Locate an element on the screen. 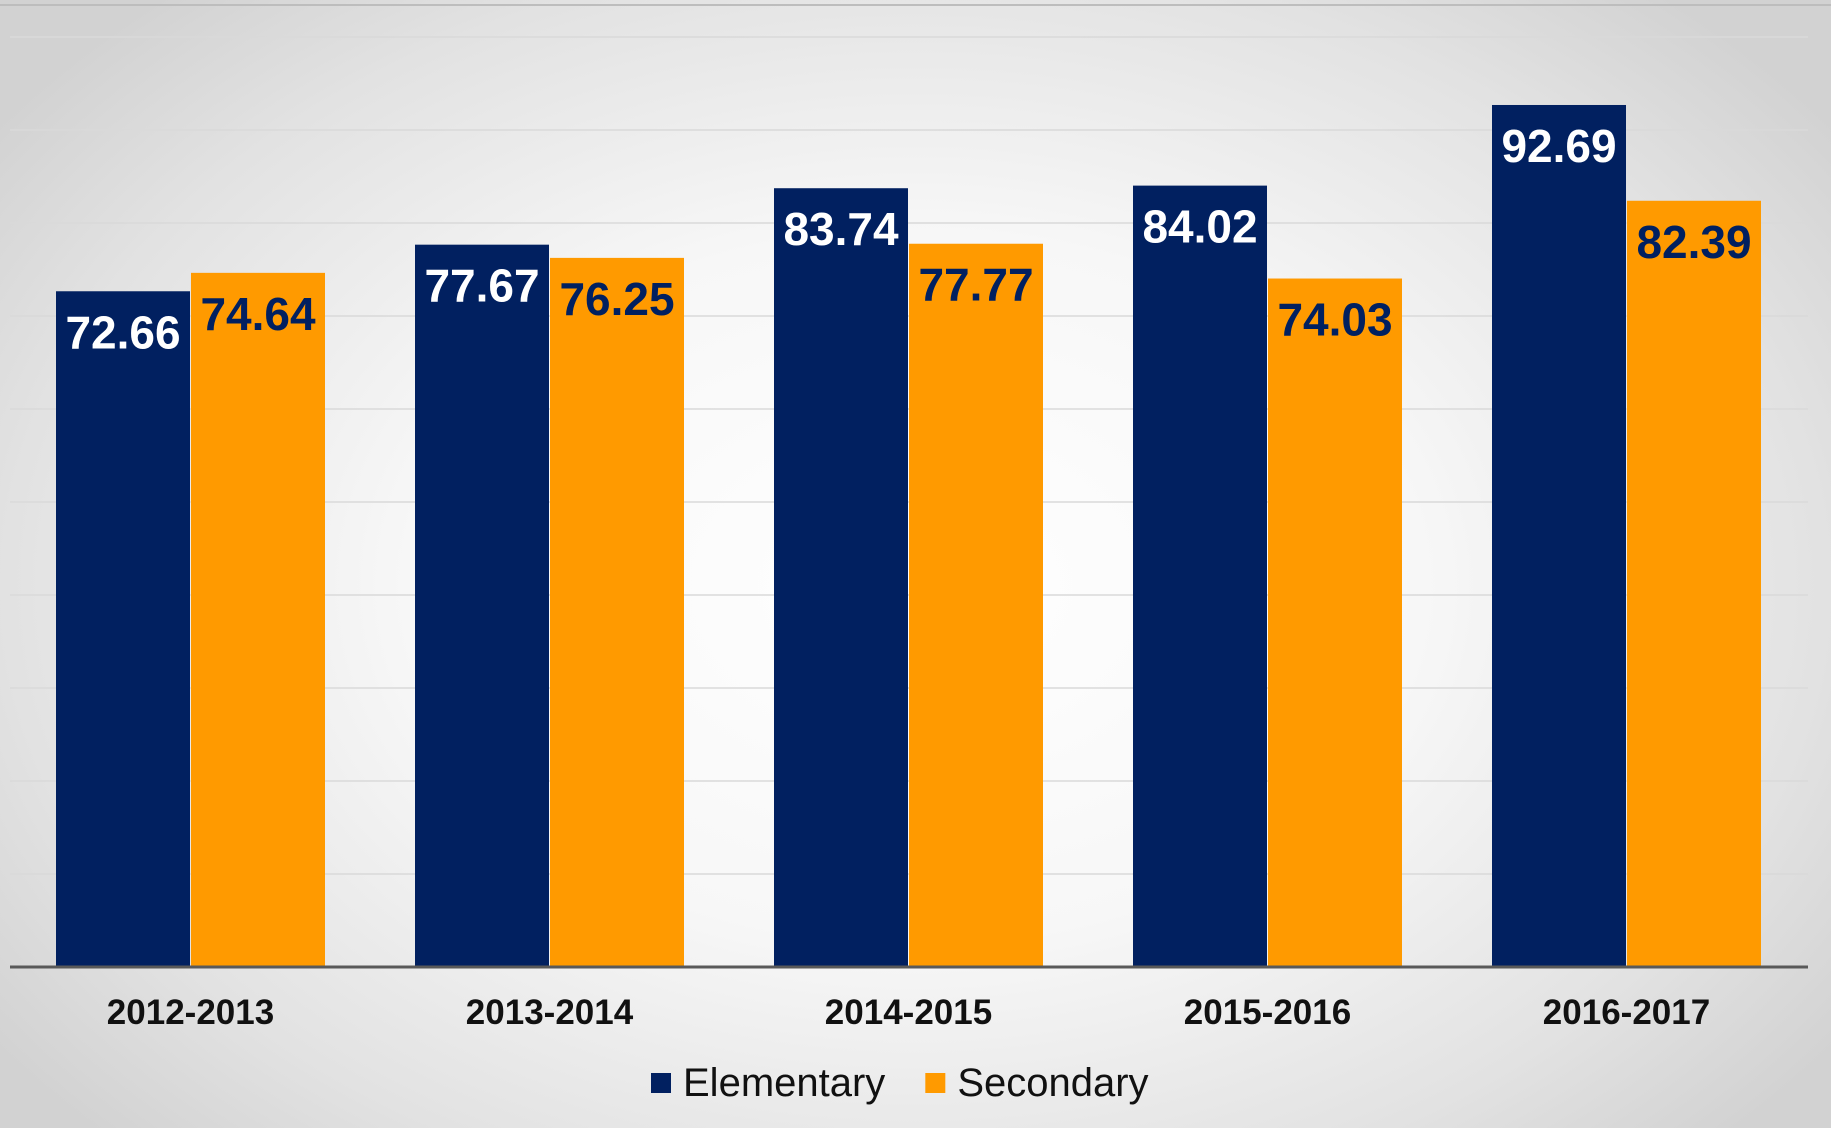 Image resolution: width=1831 pixels, height=1128 pixels. legend-swatch-elementary is located at coordinates (661, 1083).